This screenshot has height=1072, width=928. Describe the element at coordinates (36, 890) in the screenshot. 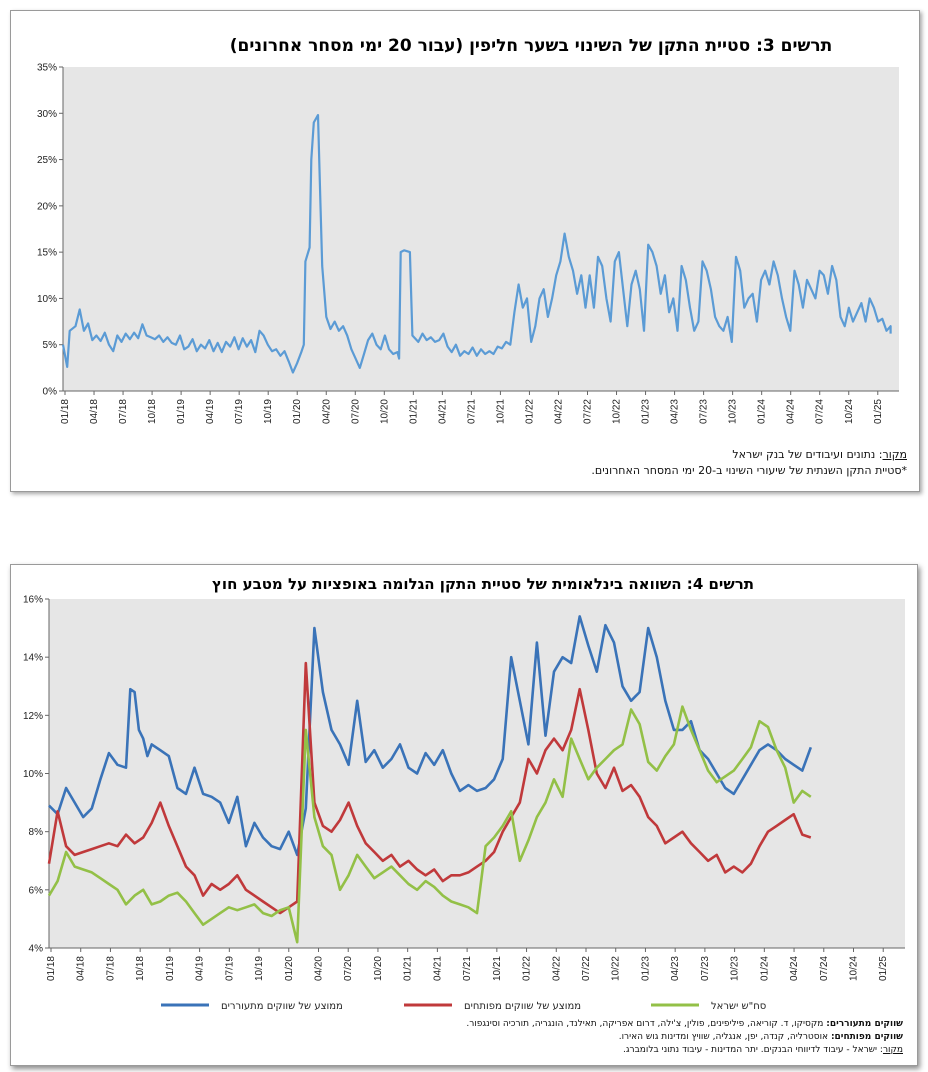

I see `y-tick-label: 6%` at that location.